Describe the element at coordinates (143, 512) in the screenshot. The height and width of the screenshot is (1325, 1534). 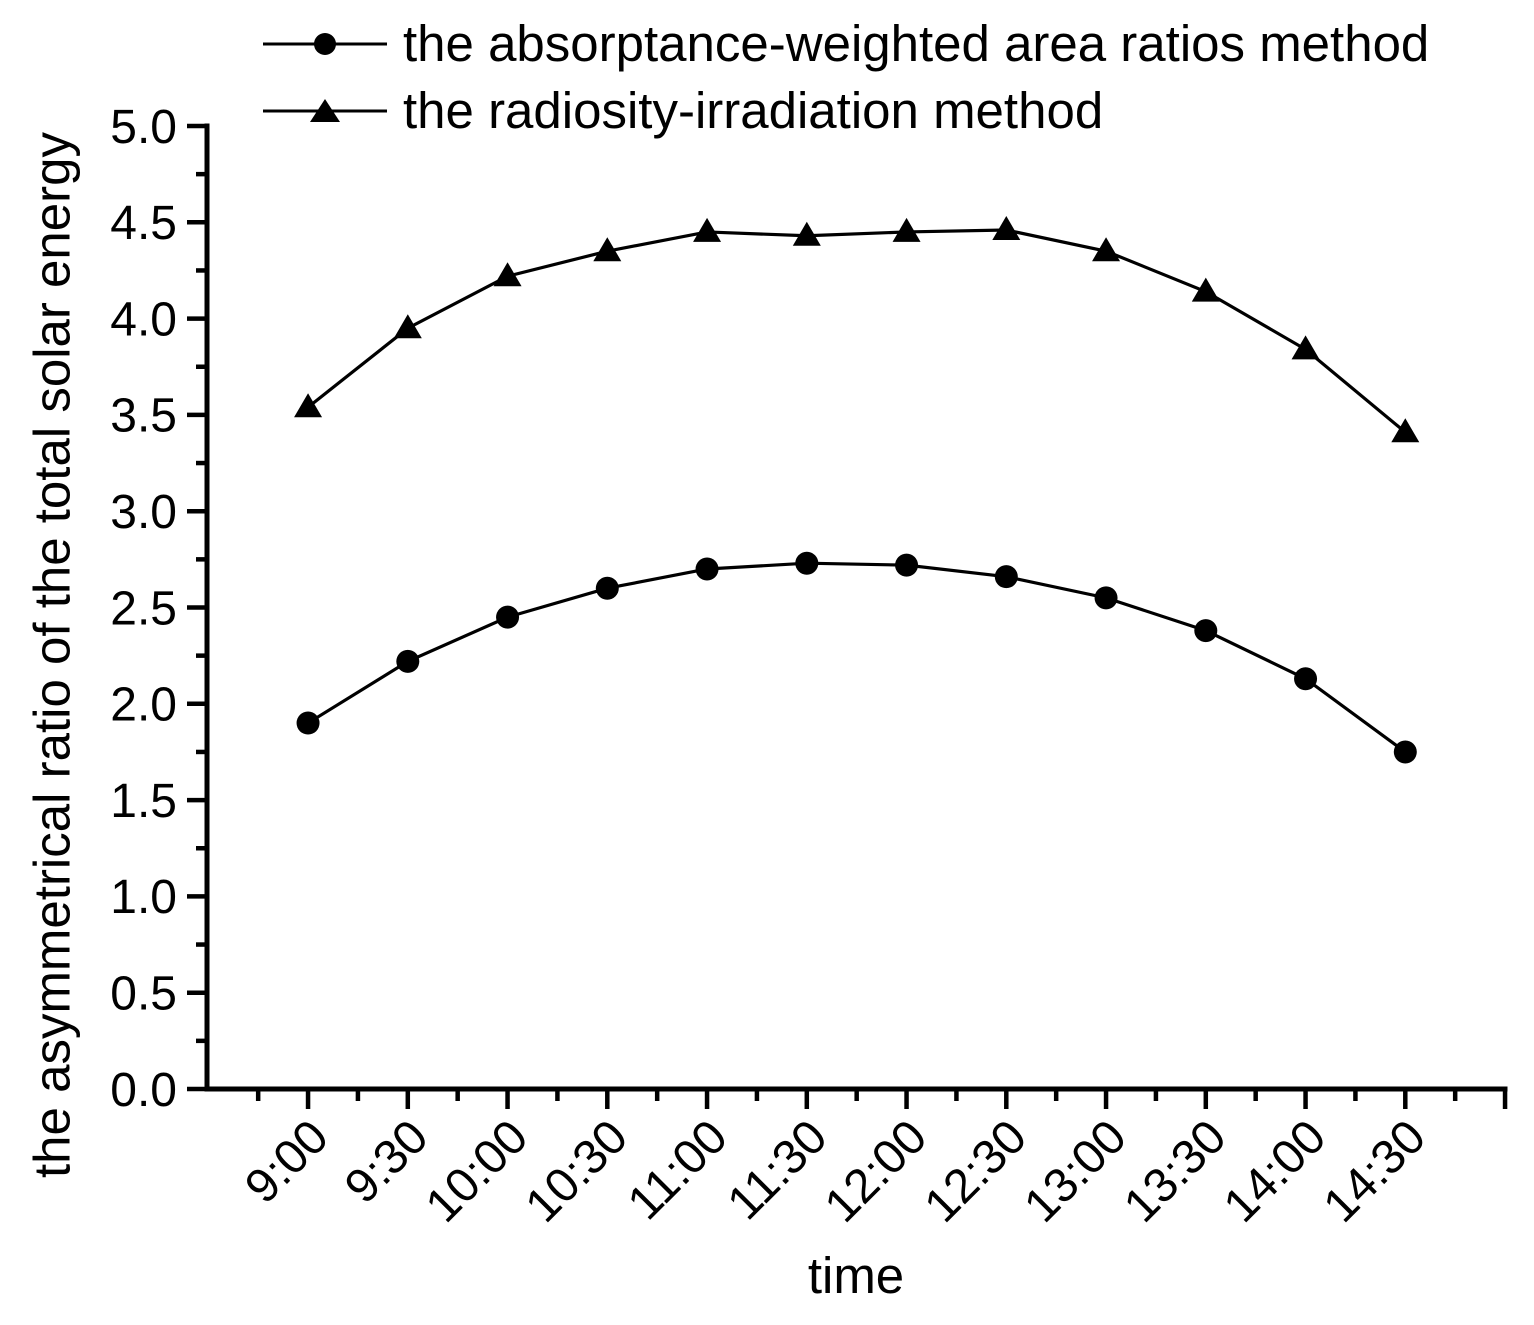
I see `svg-text: 3.0` at that location.